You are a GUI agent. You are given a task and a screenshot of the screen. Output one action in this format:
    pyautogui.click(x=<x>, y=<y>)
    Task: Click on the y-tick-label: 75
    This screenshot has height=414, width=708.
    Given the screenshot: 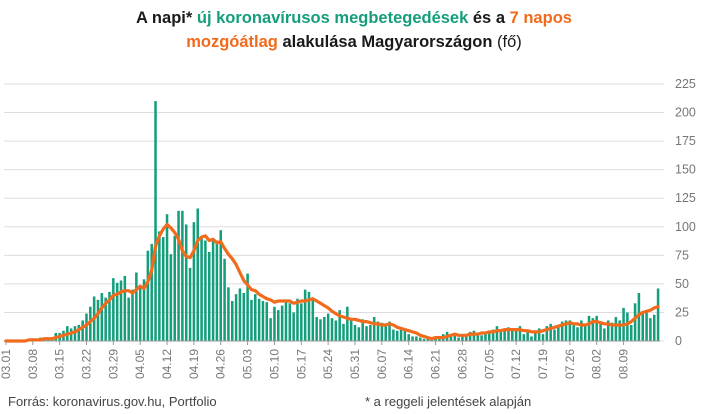 What is the action you would take?
    pyautogui.click(x=682, y=255)
    